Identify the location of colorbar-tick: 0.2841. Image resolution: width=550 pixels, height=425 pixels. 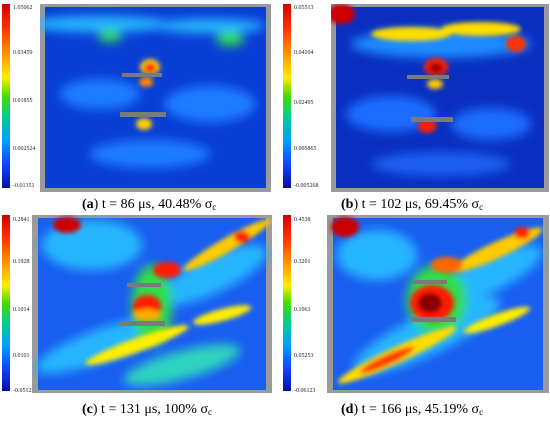
(21, 220).